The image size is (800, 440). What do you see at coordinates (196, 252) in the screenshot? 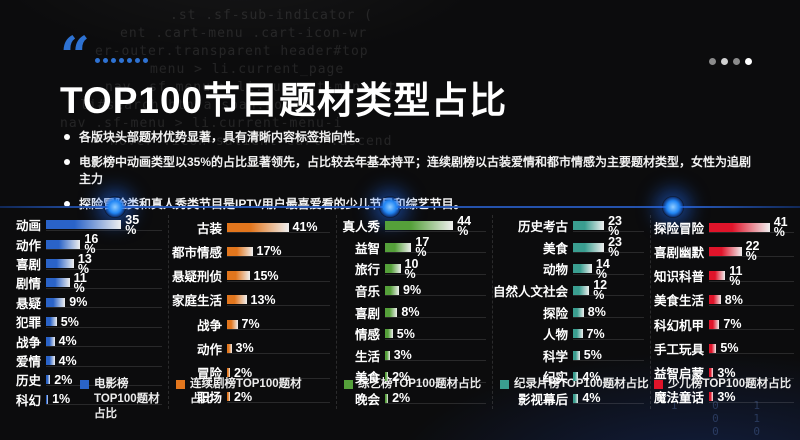
I see `category-label: 都市情感` at bounding box center [196, 252].